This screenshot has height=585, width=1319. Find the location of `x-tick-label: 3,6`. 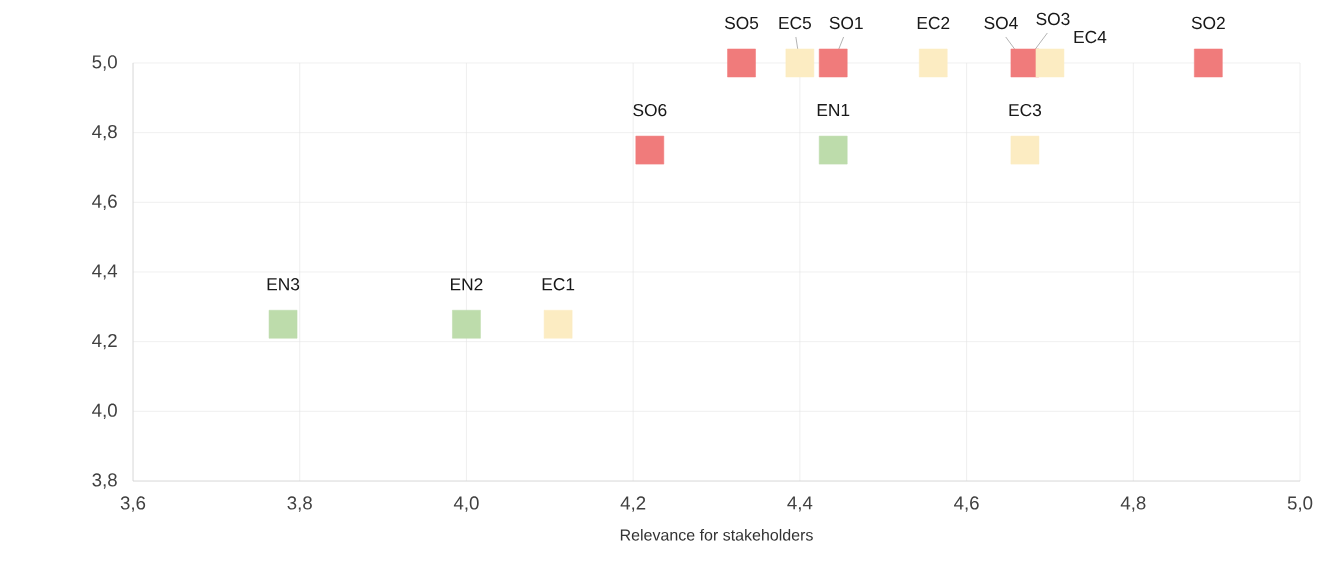

x-tick-label: 3,6 is located at coordinates (133, 504).